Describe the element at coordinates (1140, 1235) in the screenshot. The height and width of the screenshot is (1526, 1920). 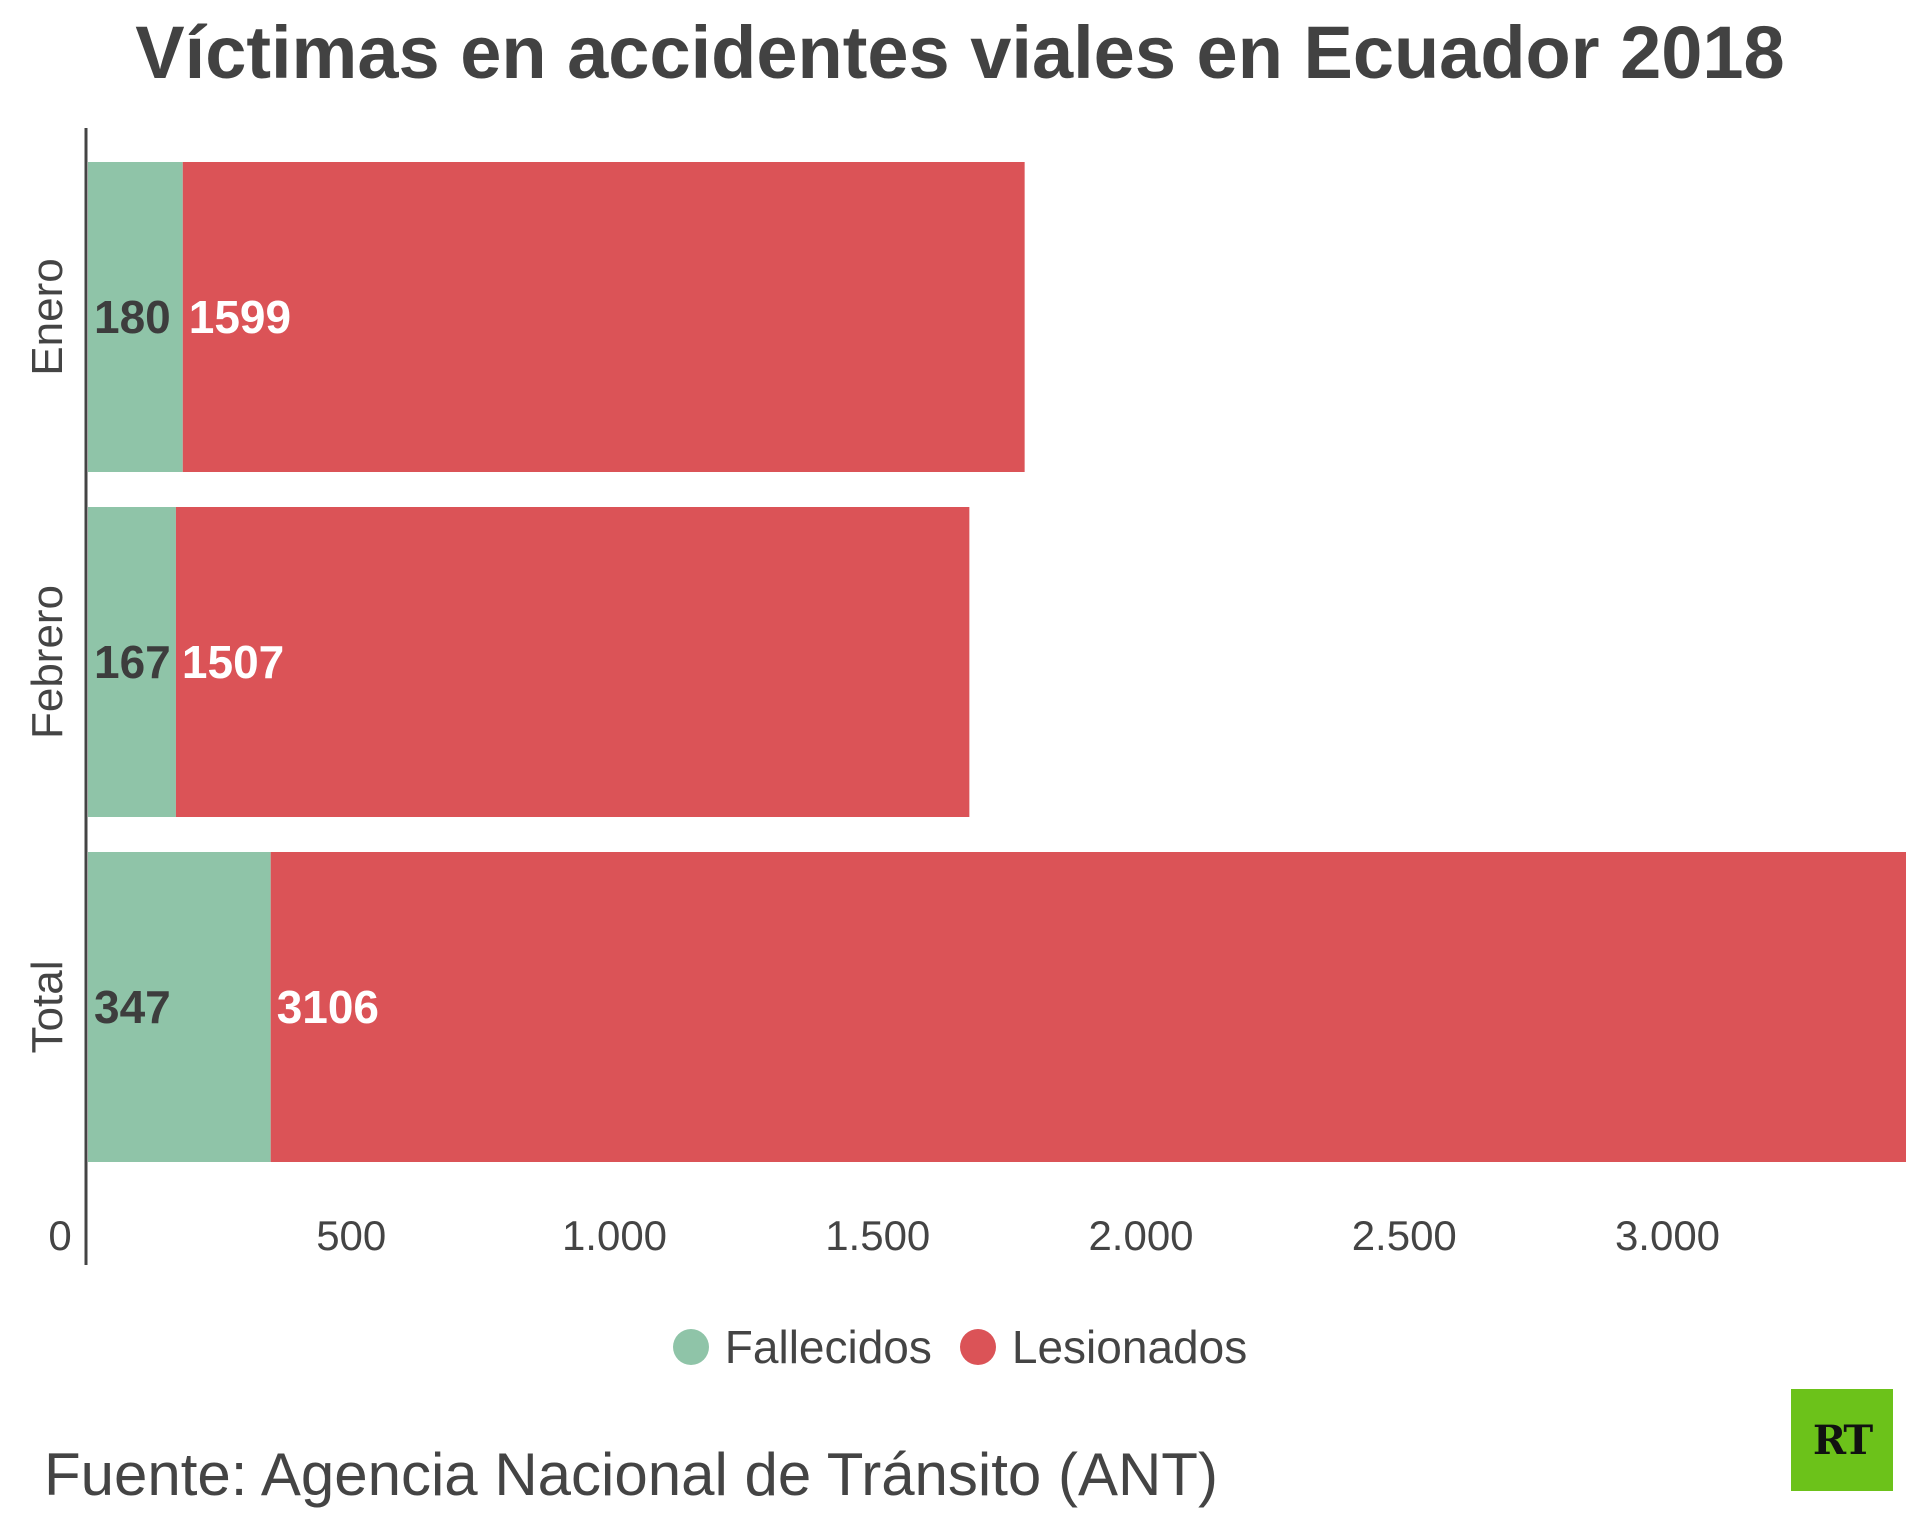
I see `x-tick-label-2000: 2.000` at that location.